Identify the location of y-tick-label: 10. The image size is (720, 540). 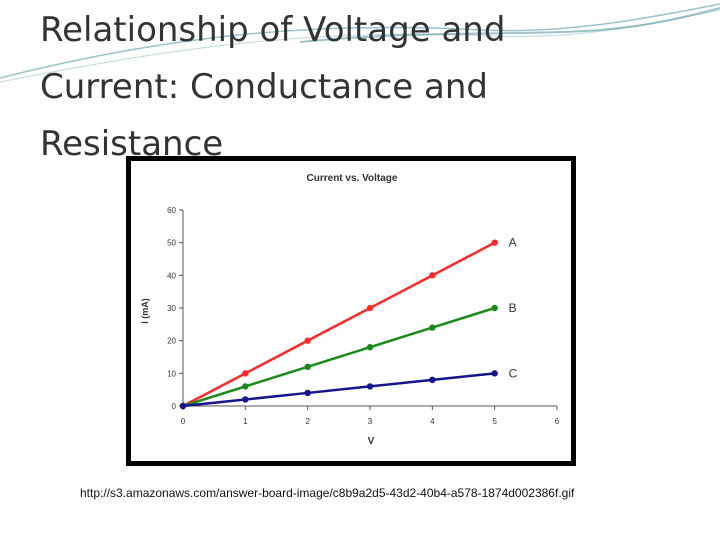
(171, 373).